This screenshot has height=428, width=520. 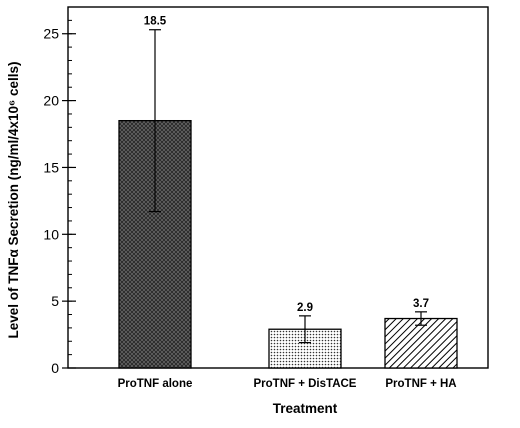 What do you see at coordinates (155, 384) in the screenshot?
I see `category-label-1: ProTNF alone` at bounding box center [155, 384].